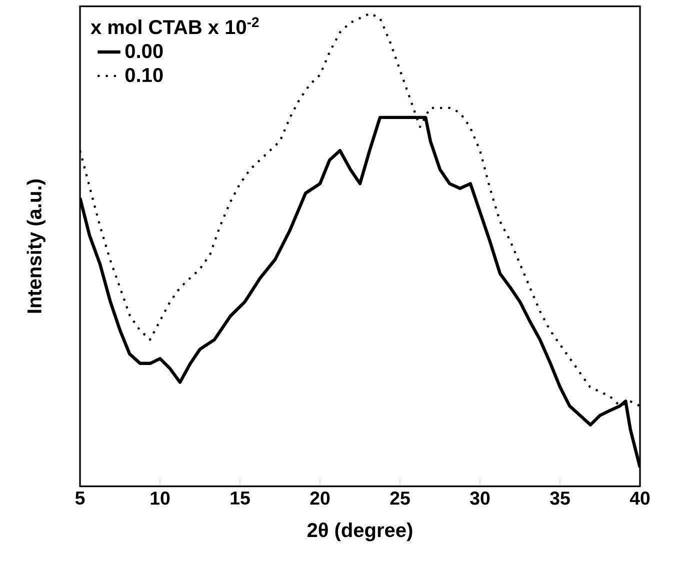 This screenshot has width=673, height=573. I want to click on x-tick-label: 10, so click(160, 498).